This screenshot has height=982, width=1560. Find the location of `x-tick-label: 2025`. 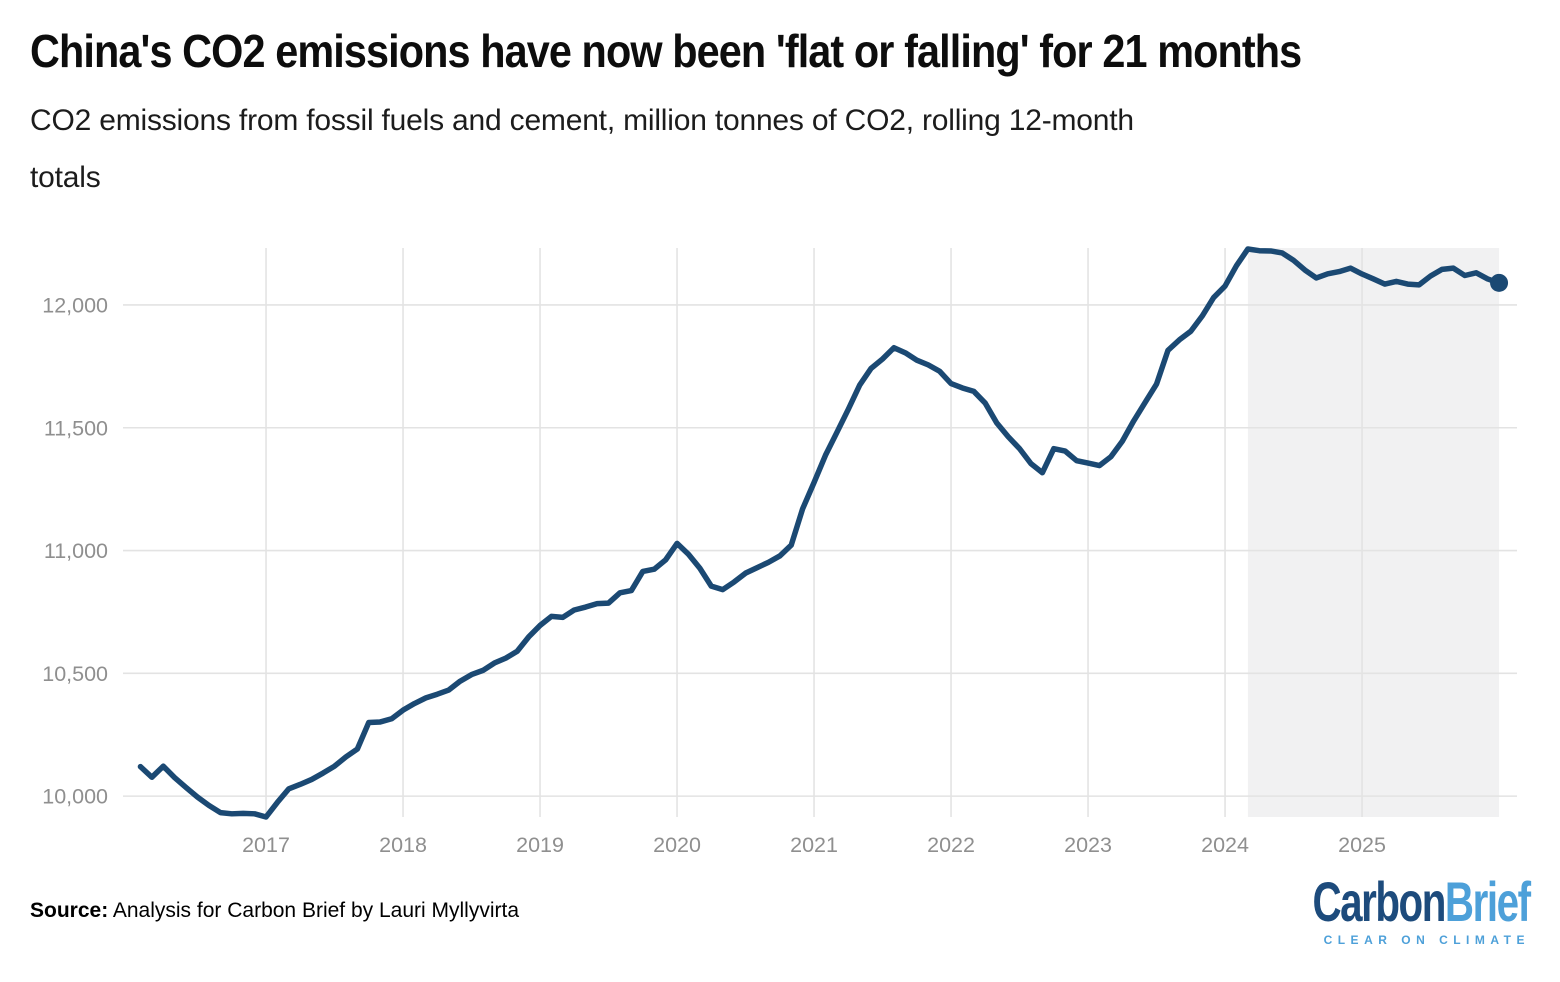

x-tick-label: 2025 is located at coordinates (1362, 845).